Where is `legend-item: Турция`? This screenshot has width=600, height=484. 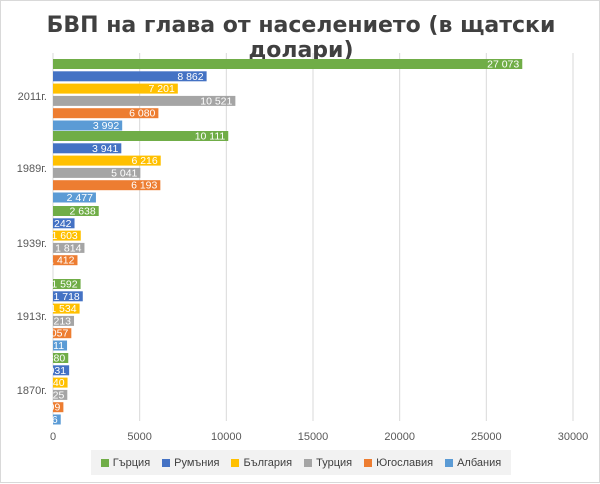 legend-item: Турция is located at coordinates (328, 463).